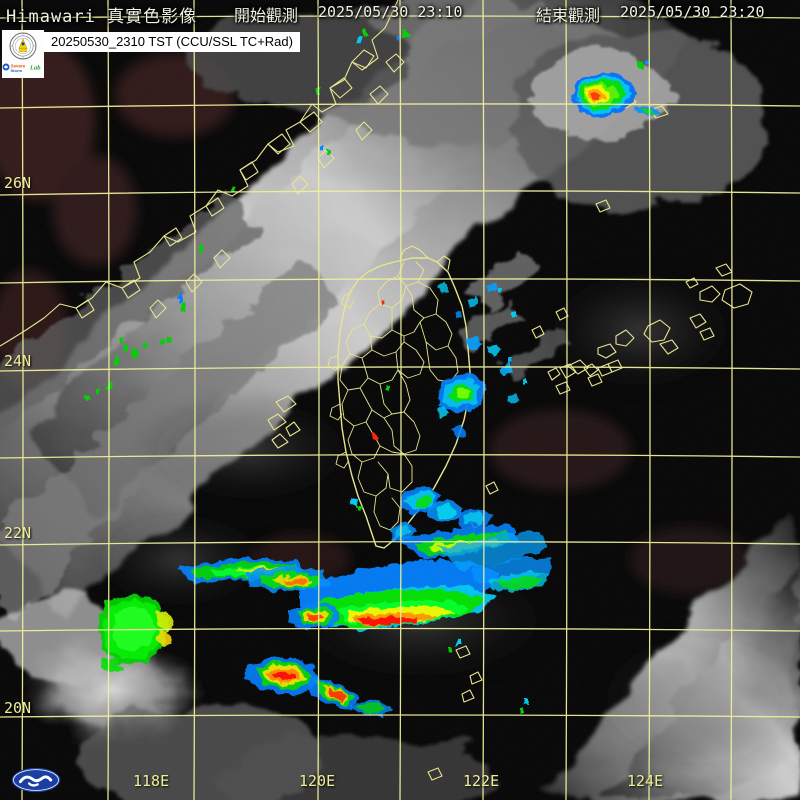 Image resolution: width=800 pixels, height=800 pixels. What do you see at coordinates (18, 66) in the screenshot?
I see `svg-text: Severe` at bounding box center [18, 66].